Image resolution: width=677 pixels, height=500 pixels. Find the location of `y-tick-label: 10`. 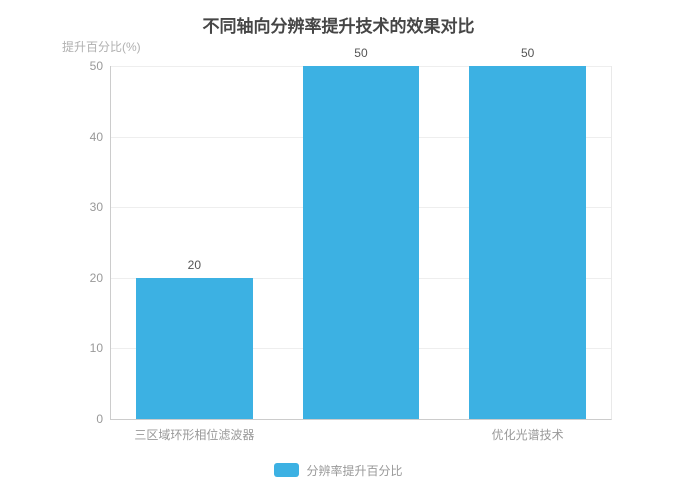

y-tick-label: 10 is located at coordinates (96, 348).